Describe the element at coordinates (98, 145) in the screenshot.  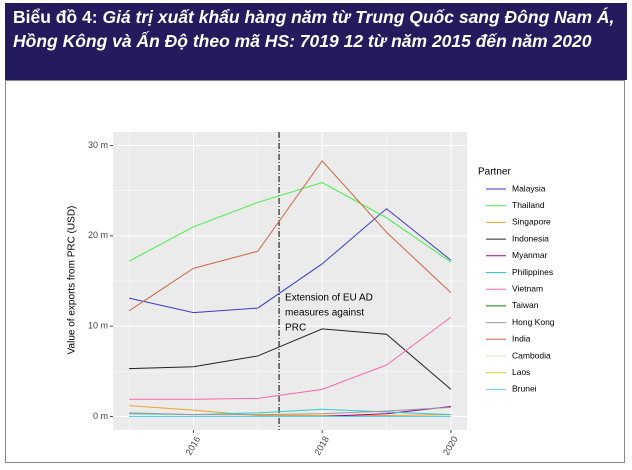
I see `y-tick-label: 30 m` at that location.